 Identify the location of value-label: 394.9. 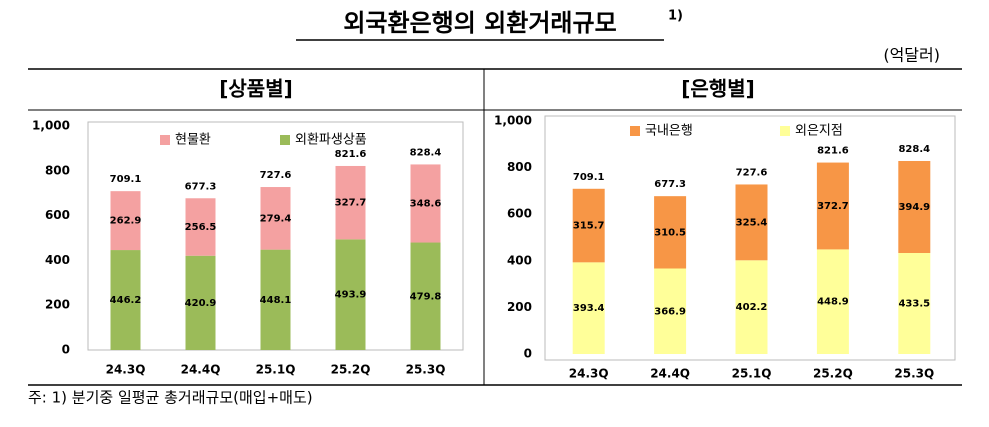
(914, 207).